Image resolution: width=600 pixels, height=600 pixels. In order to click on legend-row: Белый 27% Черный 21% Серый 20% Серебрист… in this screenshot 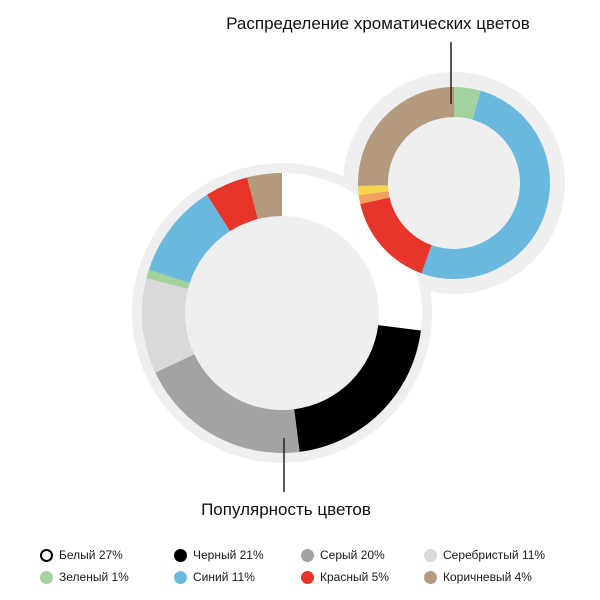, I will do `click(320, 555)`.